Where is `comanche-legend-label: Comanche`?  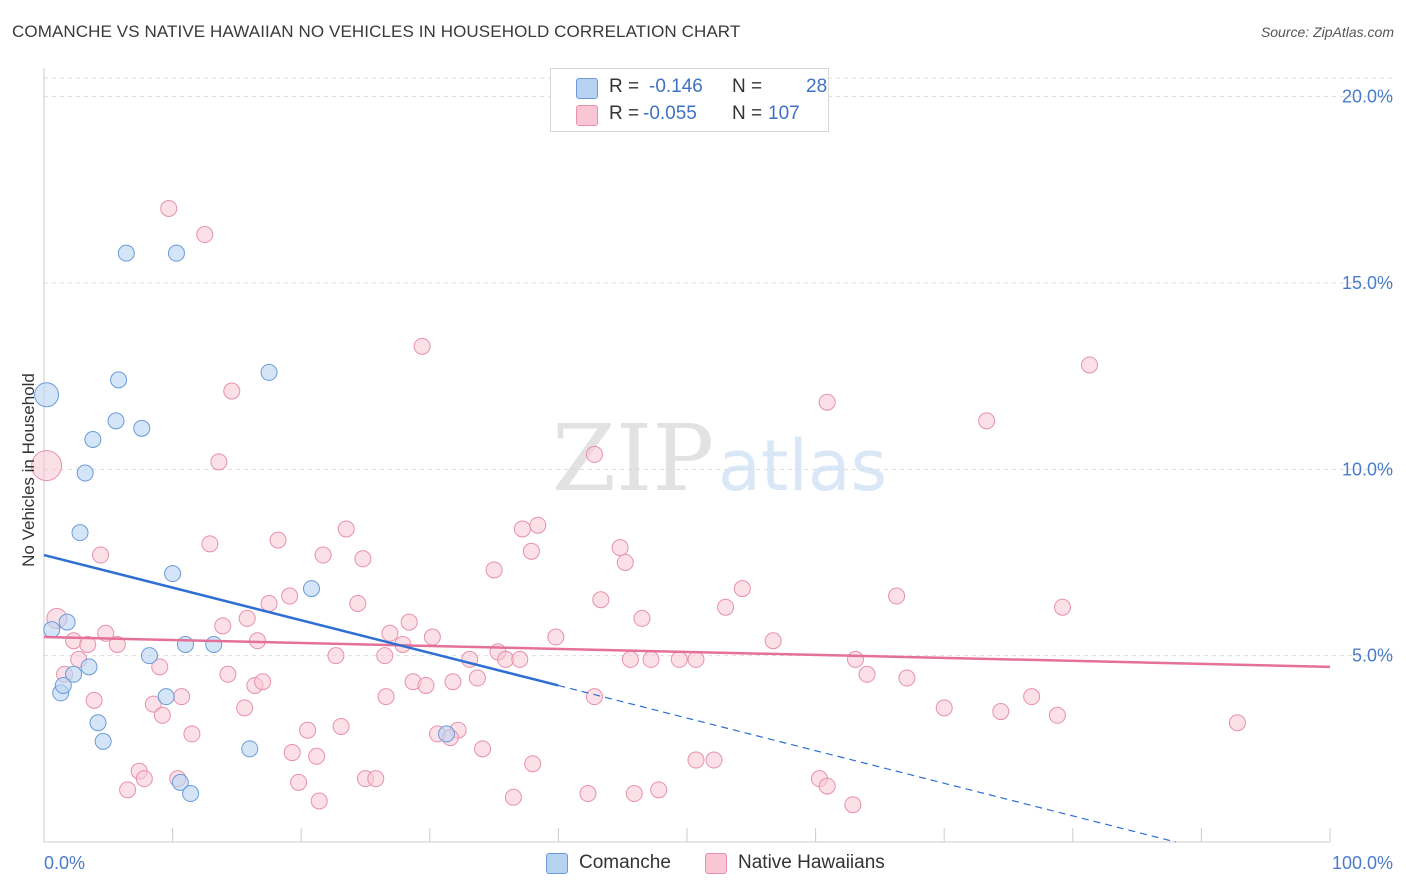
comanche-legend-label: Comanche is located at coordinates (625, 862).